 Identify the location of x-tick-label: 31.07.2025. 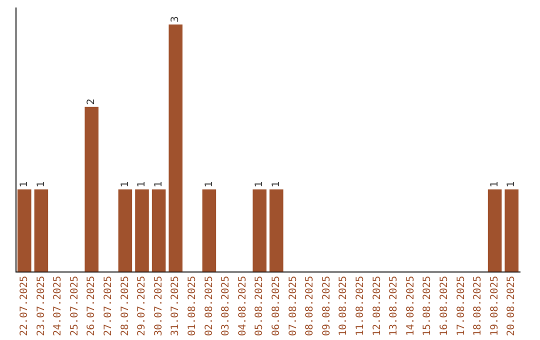
(176, 306).